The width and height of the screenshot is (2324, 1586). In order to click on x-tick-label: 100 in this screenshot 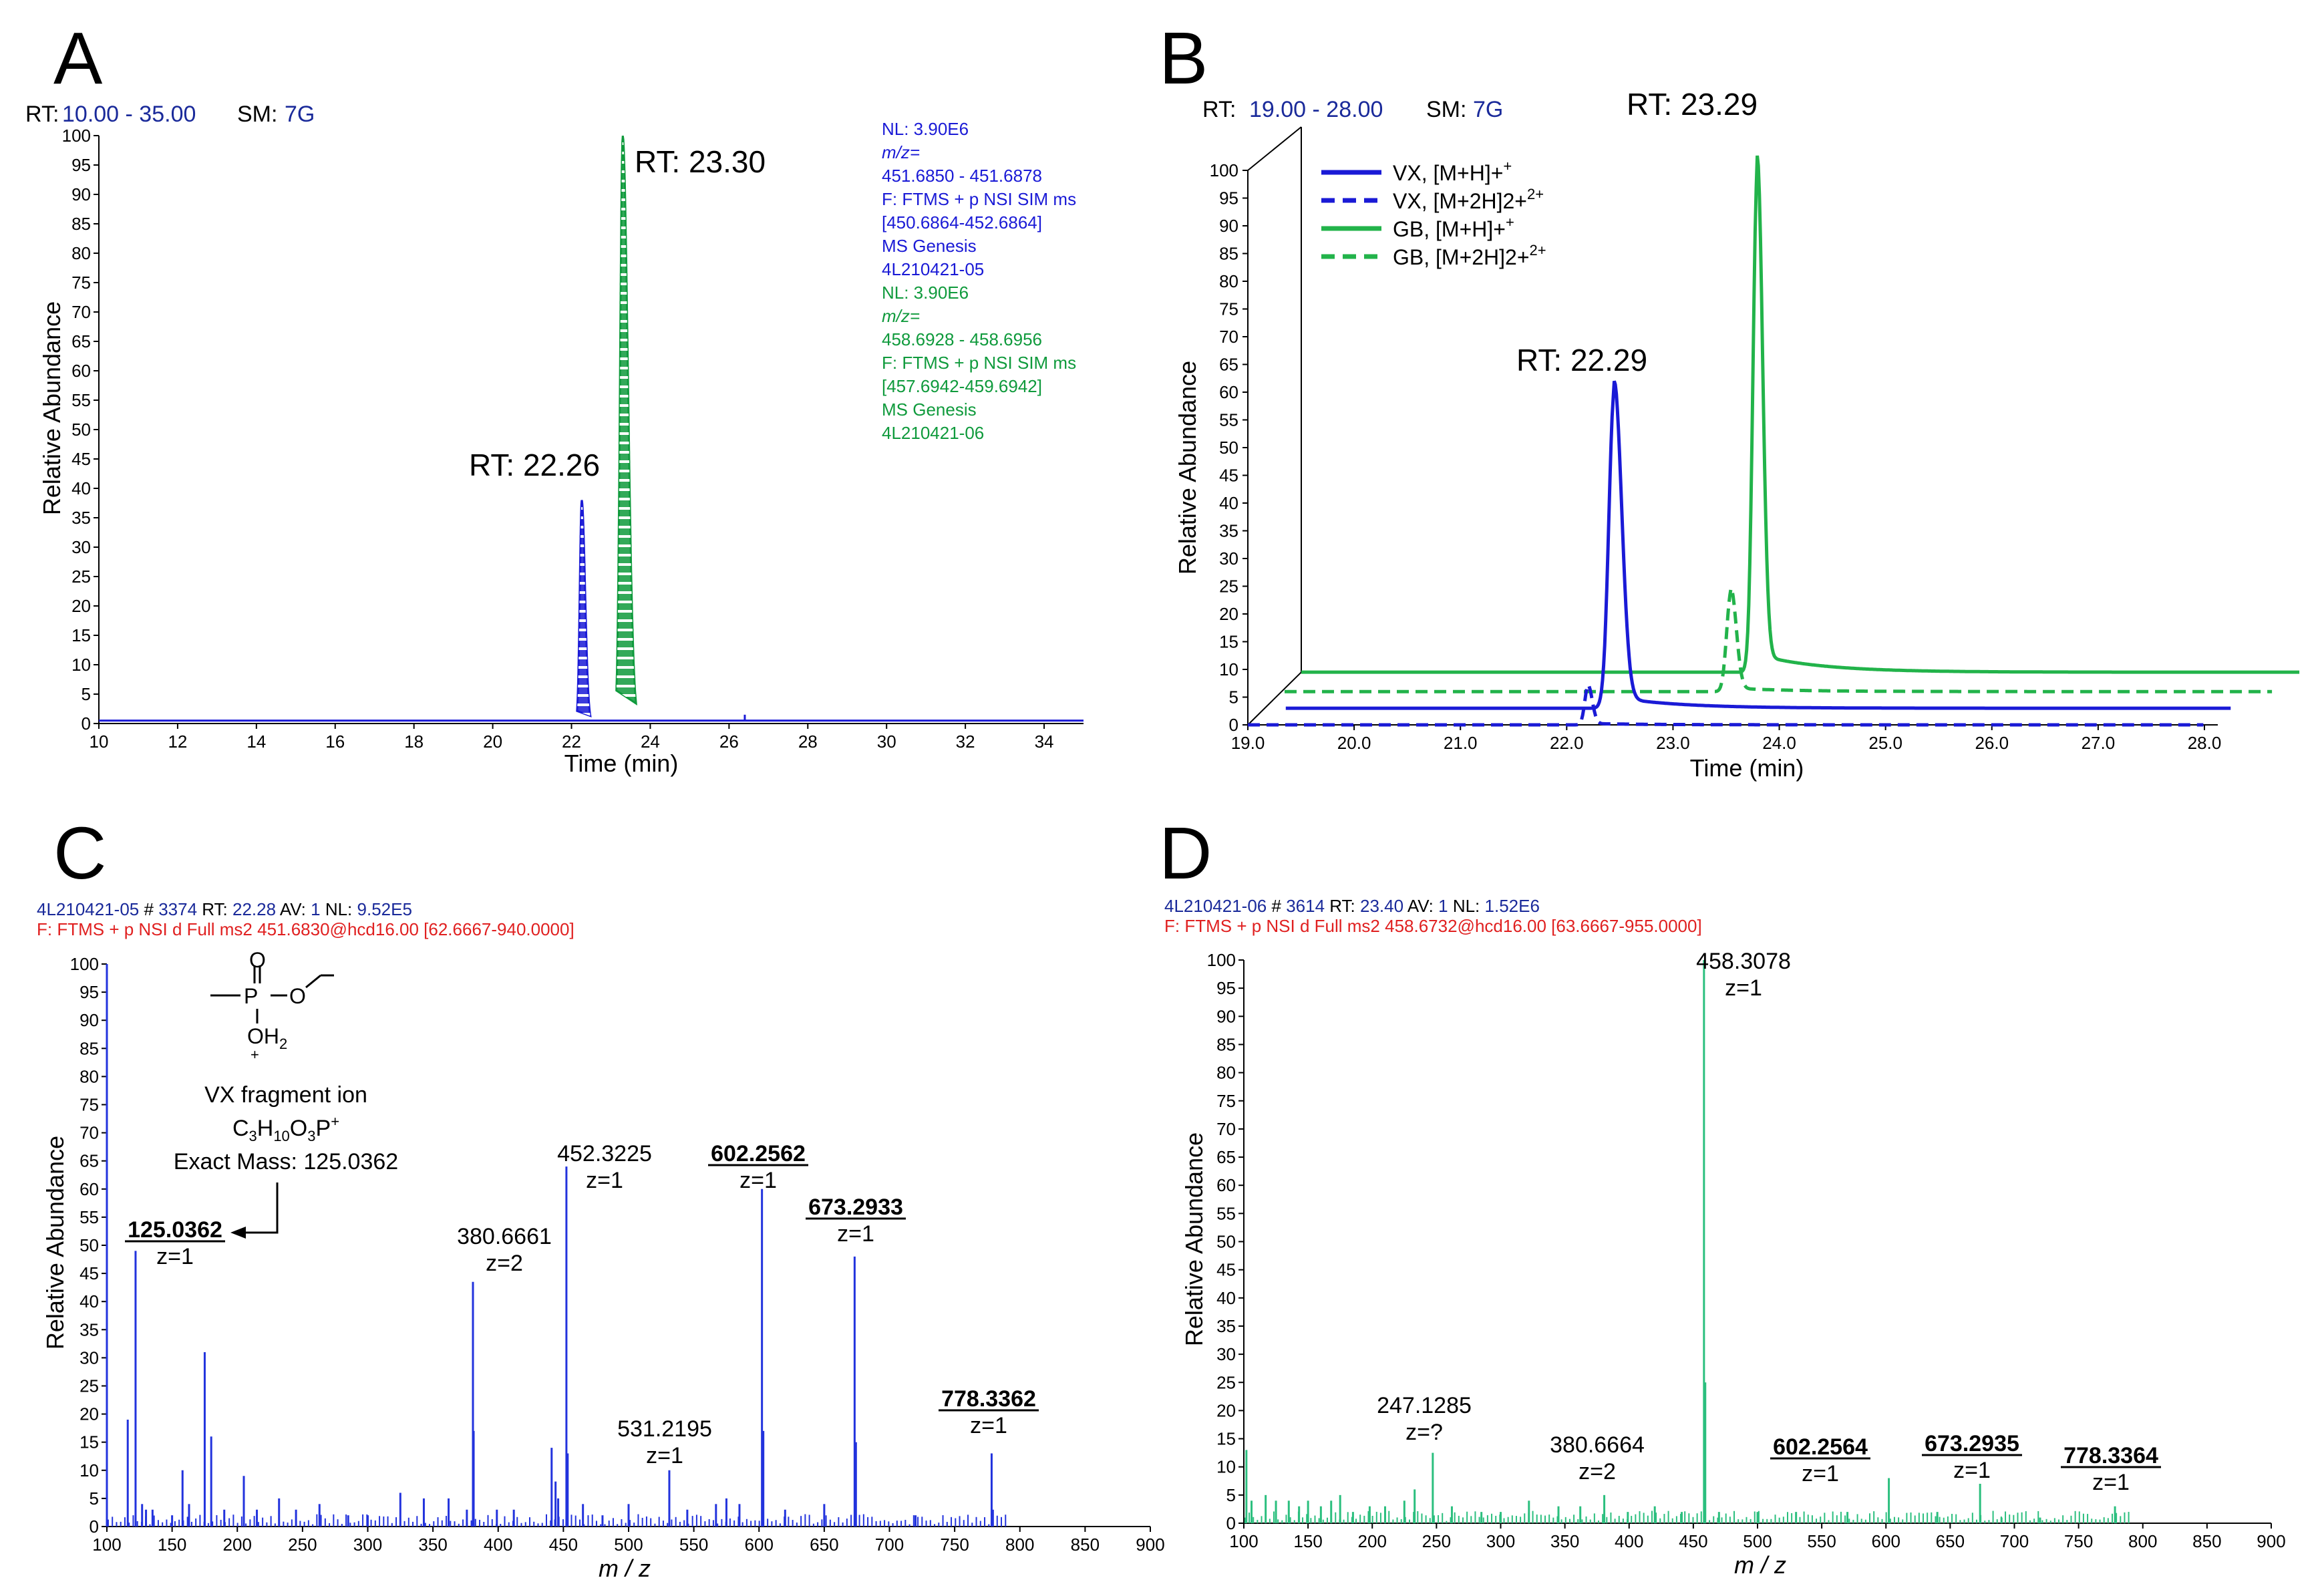, I will do `click(1243, 1541)`.